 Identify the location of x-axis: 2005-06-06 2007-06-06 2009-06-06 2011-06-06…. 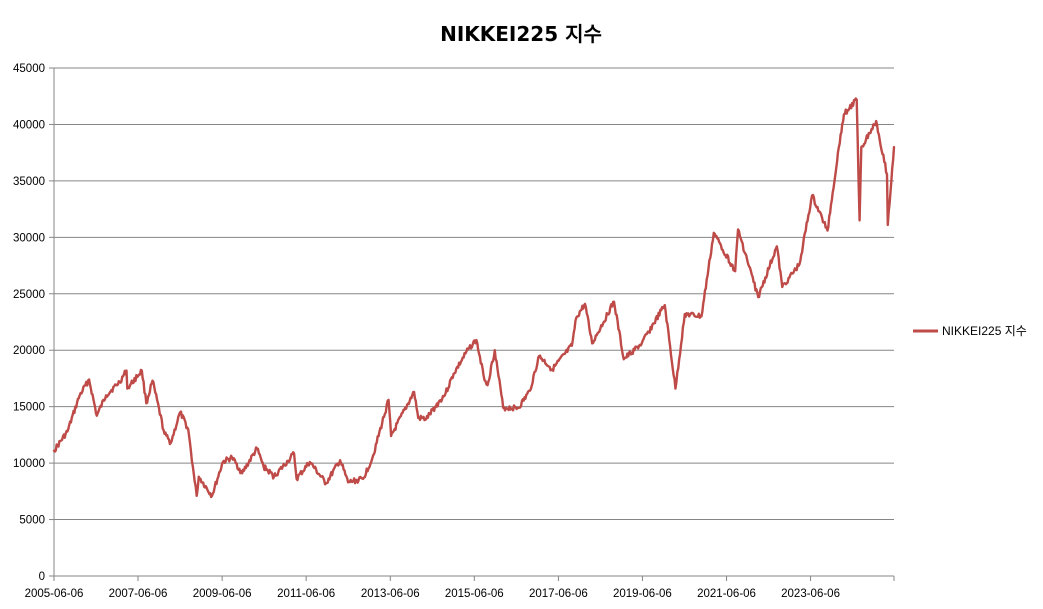
(460, 587).